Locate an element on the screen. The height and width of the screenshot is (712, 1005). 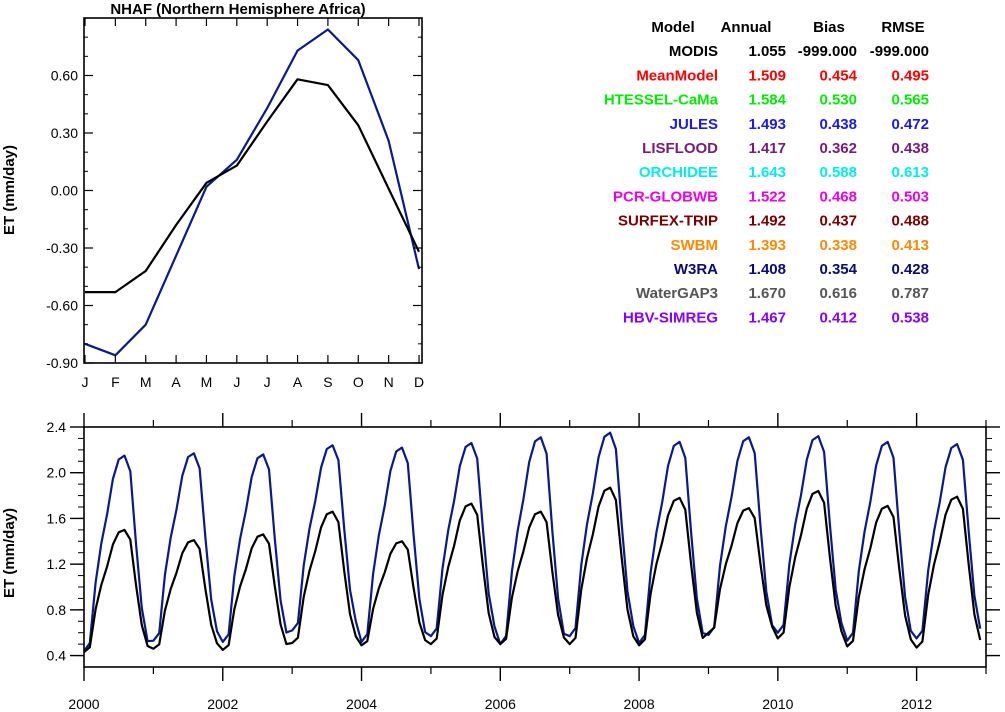
bottom-y-tick-label: 2.0 is located at coordinates (57, 473).